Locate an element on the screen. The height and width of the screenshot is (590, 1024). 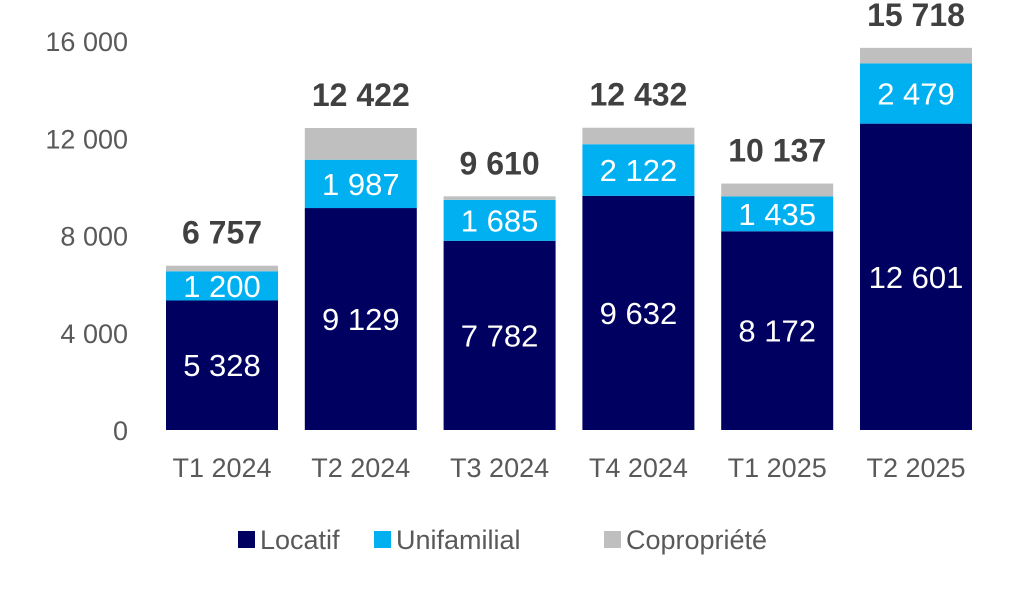
legend-label: Copropriété is located at coordinates (696, 540).